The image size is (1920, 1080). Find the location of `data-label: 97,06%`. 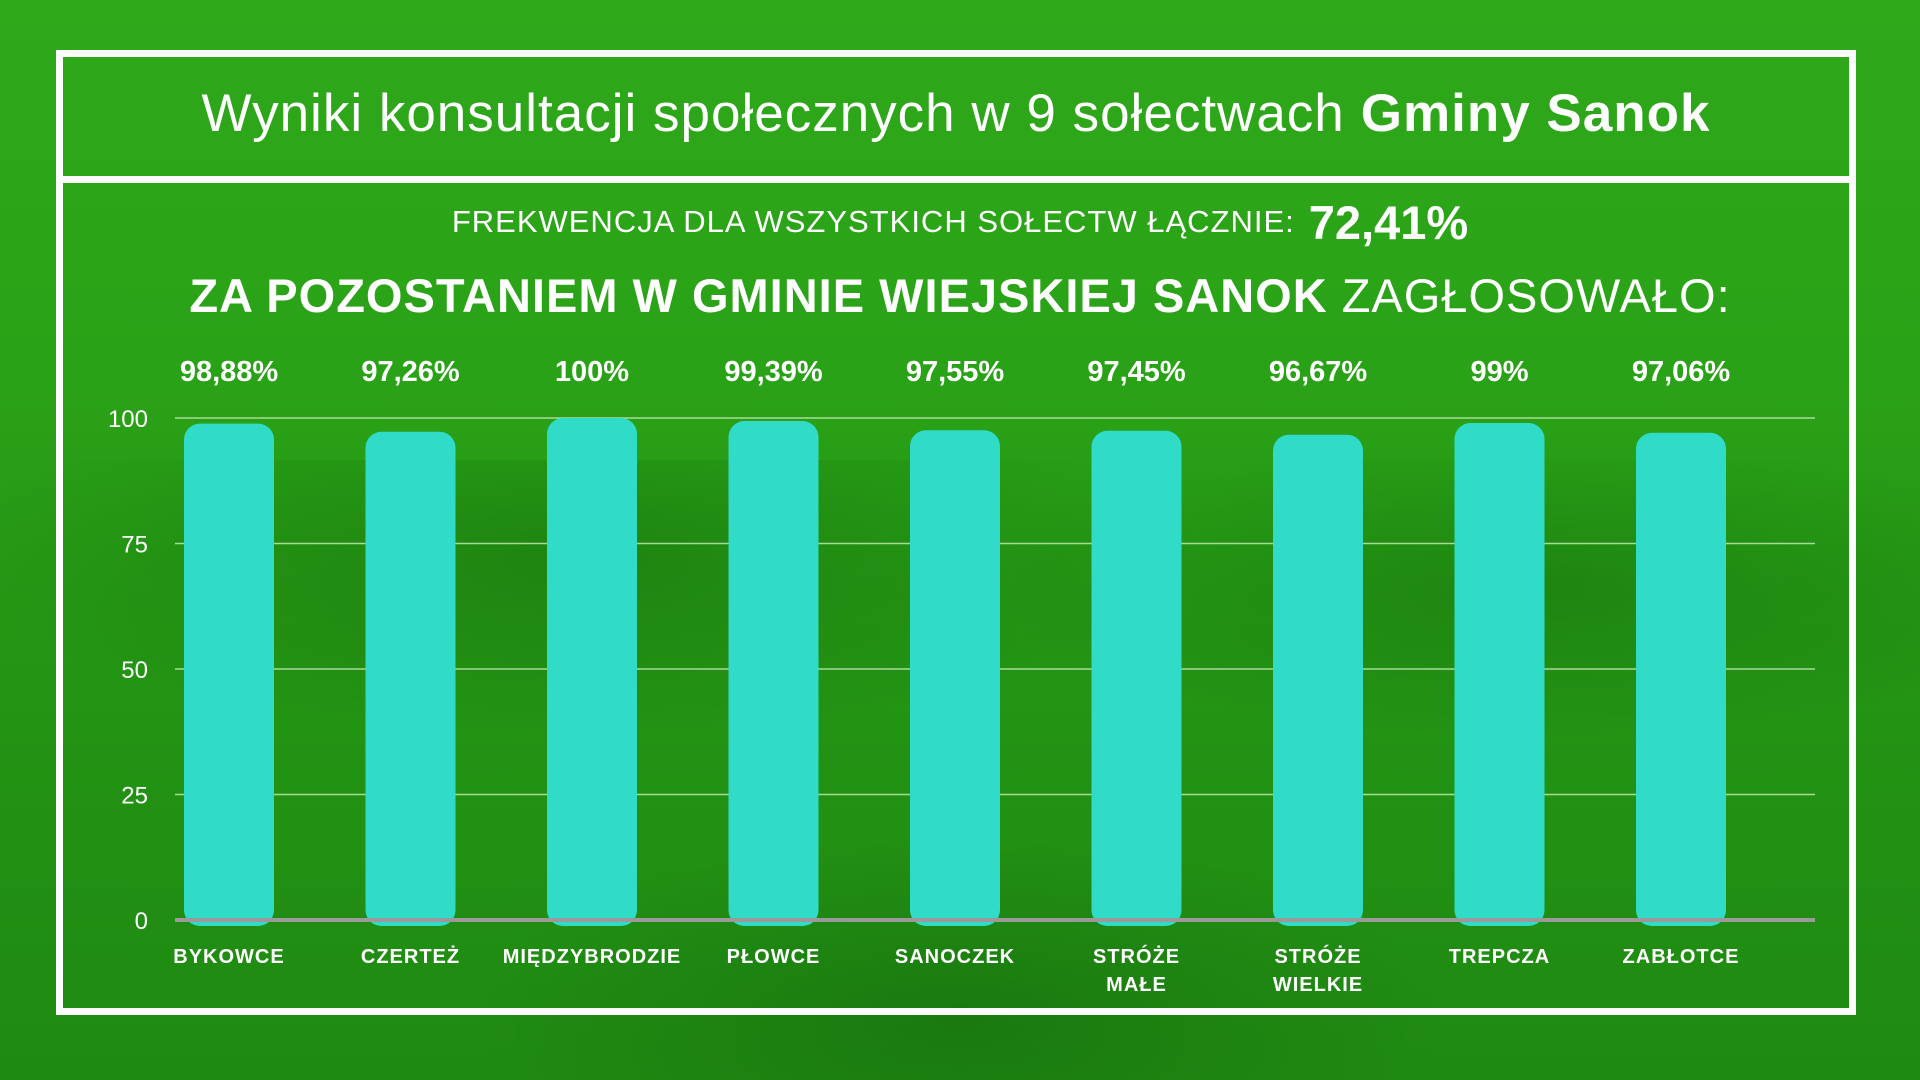

data-label: 97,06% is located at coordinates (1681, 372).